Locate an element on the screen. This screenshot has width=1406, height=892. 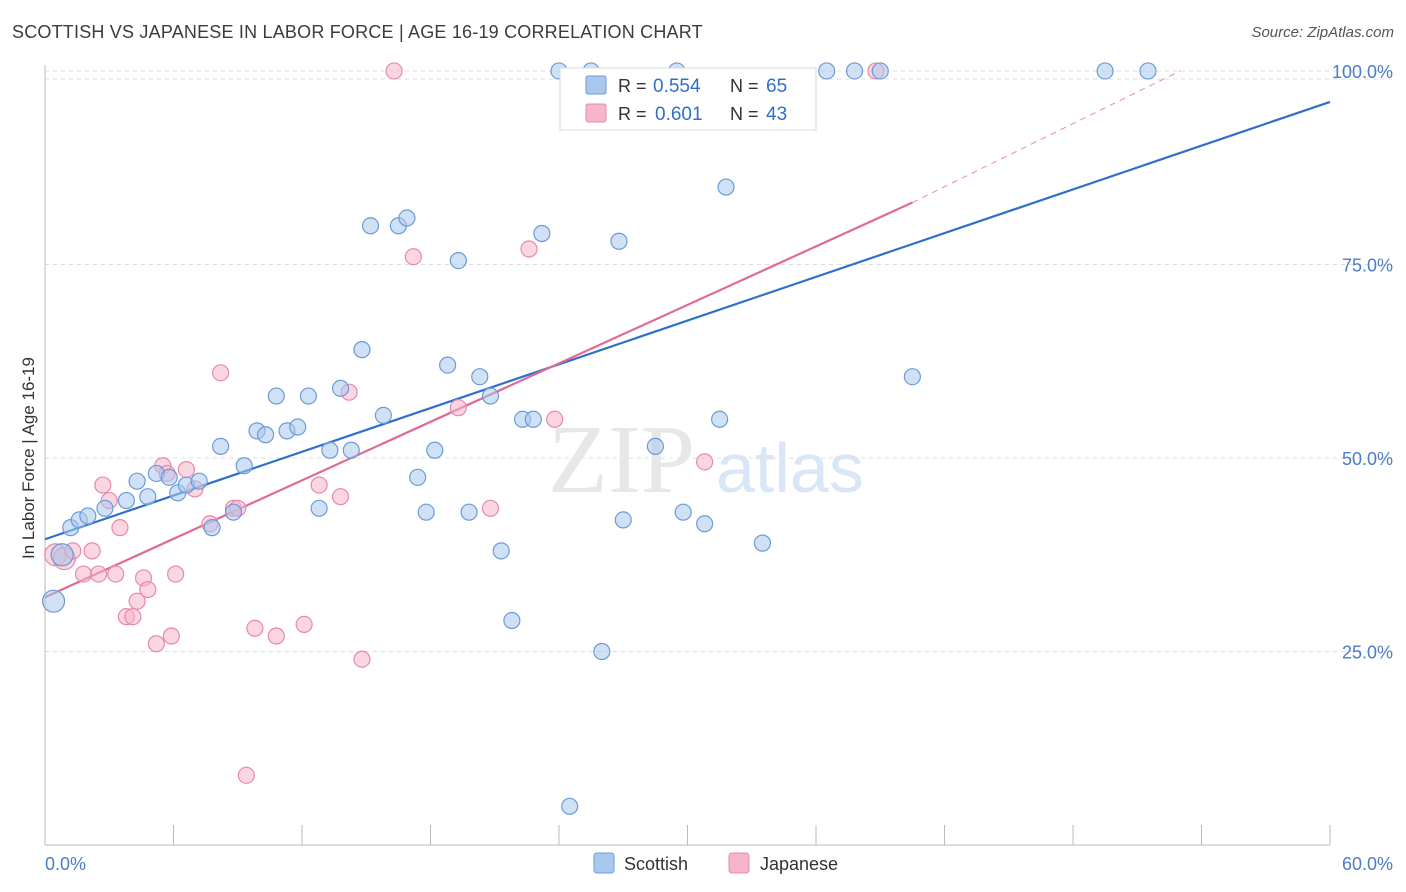
y-tick-label: 25.0% is located at coordinates (1367, 652).